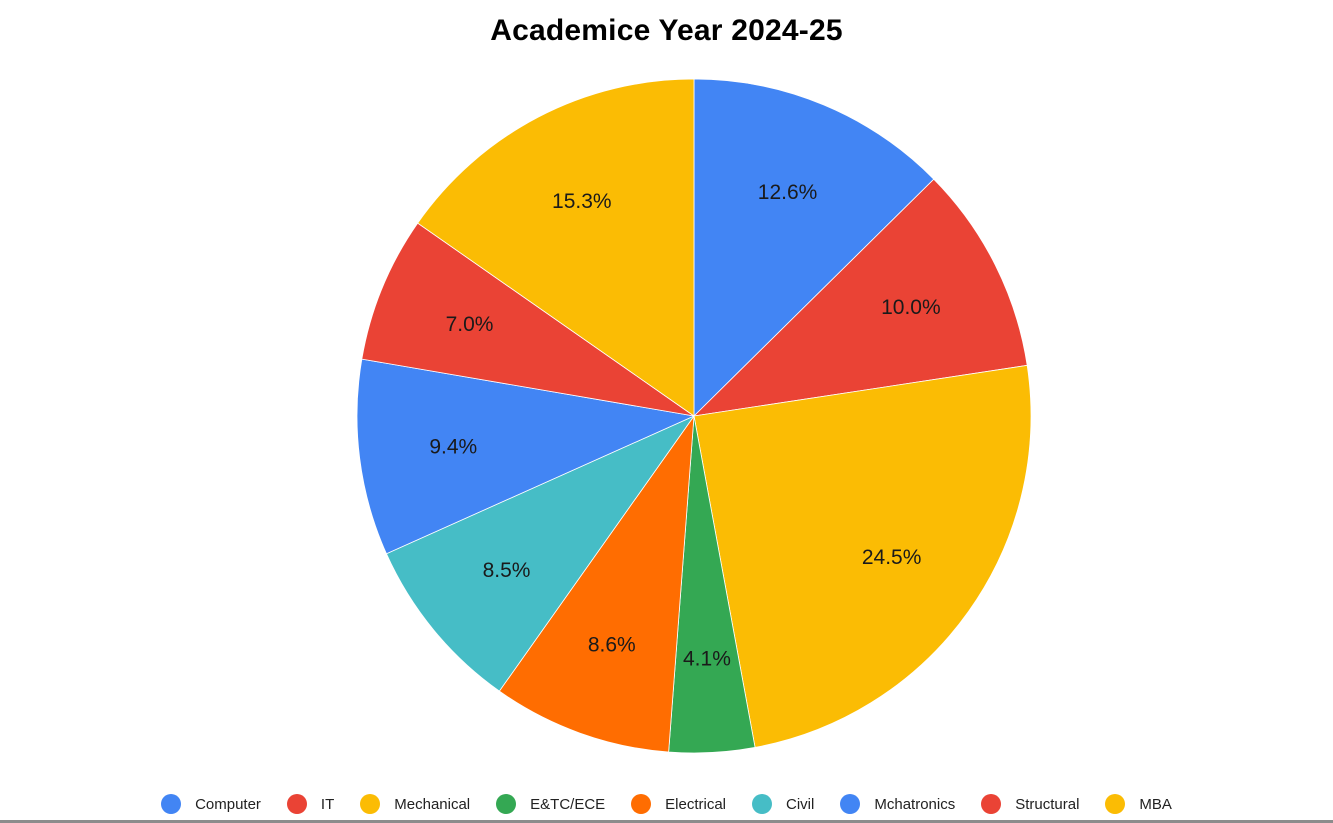 The image size is (1333, 823). I want to click on slice-percent-label: 7.0%, so click(470, 324).